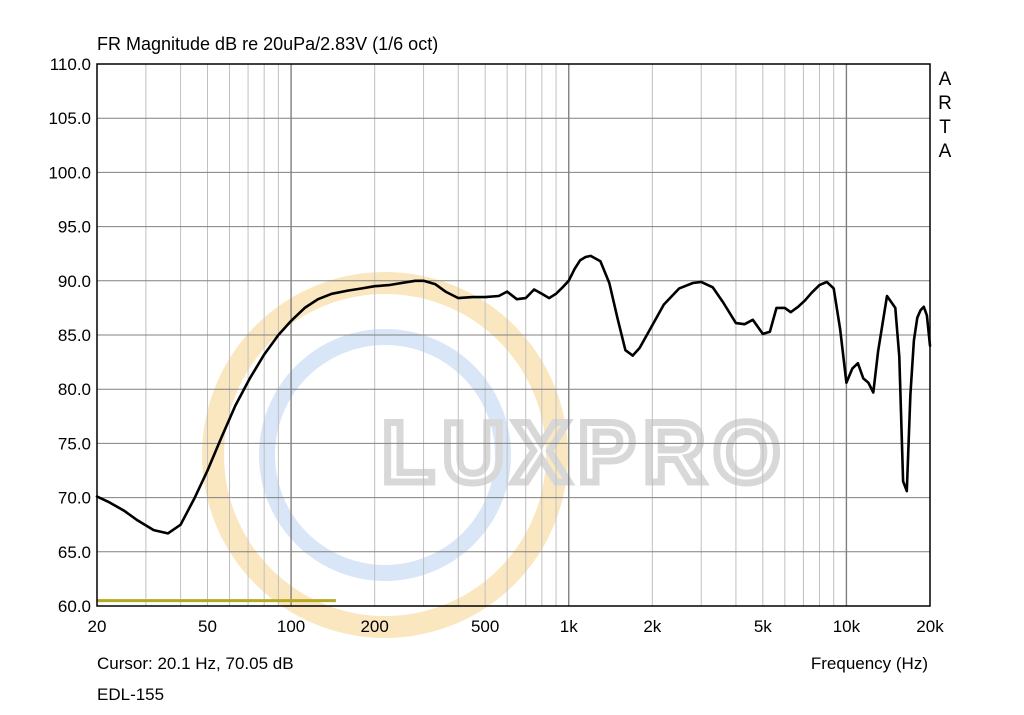 The height and width of the screenshot is (715, 1024). I want to click on y-tick-label: 70.0, so click(74, 498).